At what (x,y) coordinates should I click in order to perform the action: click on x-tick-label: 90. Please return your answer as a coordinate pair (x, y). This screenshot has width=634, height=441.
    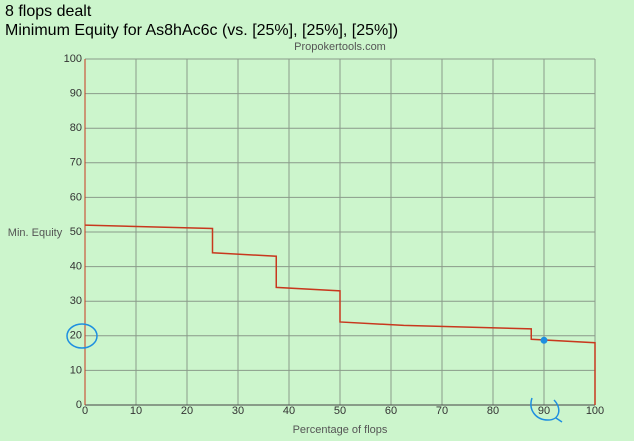
    Looking at the image, I should click on (544, 411).